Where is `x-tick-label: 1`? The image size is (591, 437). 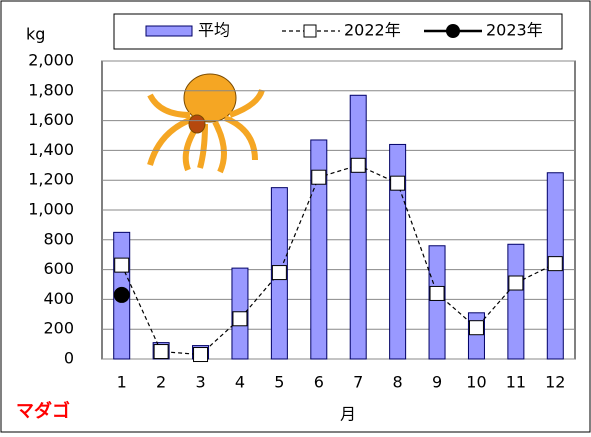
x-tick-label: 1 is located at coordinates (122, 382).